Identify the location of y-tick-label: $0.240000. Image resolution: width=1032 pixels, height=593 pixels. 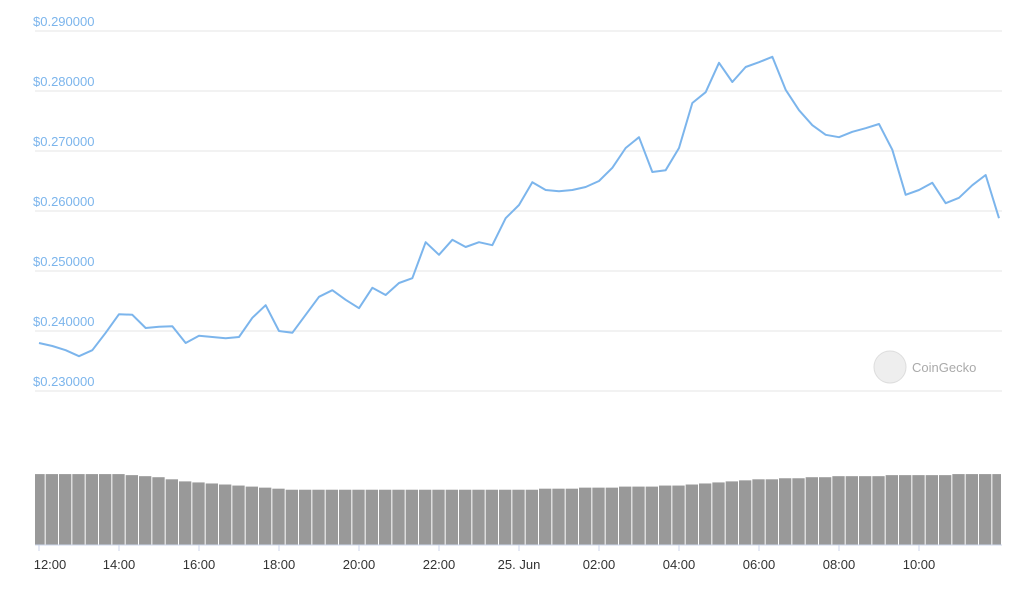
(63, 321).